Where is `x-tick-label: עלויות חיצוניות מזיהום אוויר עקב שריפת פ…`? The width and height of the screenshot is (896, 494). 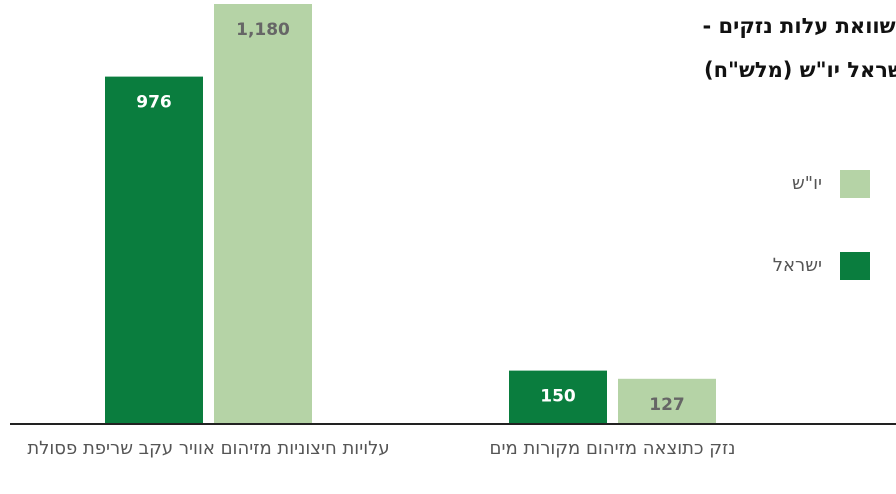
x-tick-label: עלויות חיצוניות מזיהום אוויר עקב שריפת פ… is located at coordinates (208, 448).